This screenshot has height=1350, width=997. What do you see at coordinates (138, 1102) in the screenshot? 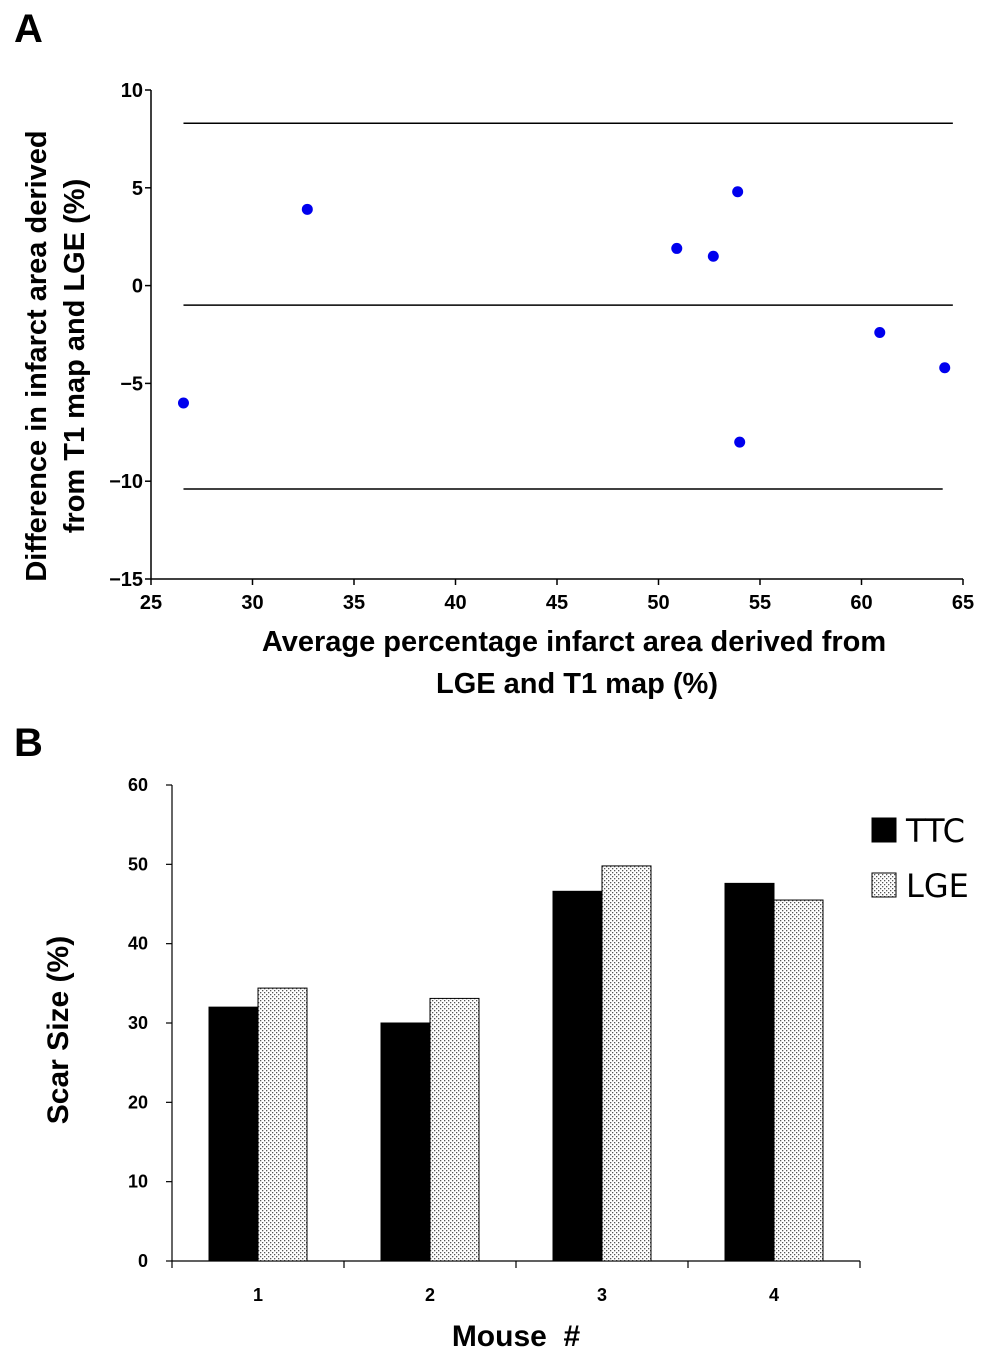
I see `y-tick-label: 20` at bounding box center [138, 1102].